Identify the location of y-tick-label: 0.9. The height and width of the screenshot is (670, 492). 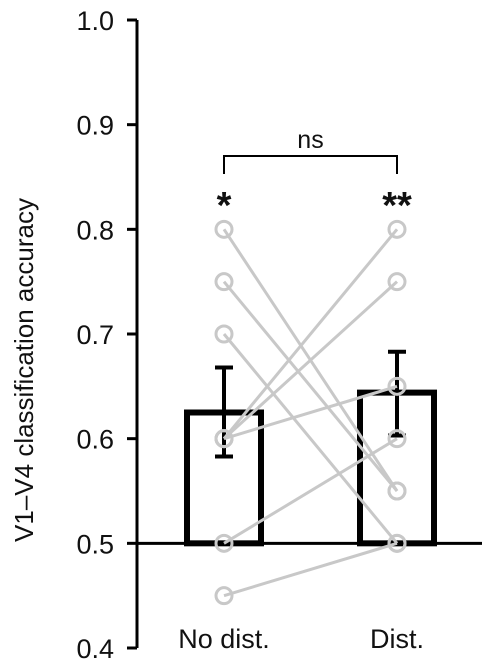
(95, 126).